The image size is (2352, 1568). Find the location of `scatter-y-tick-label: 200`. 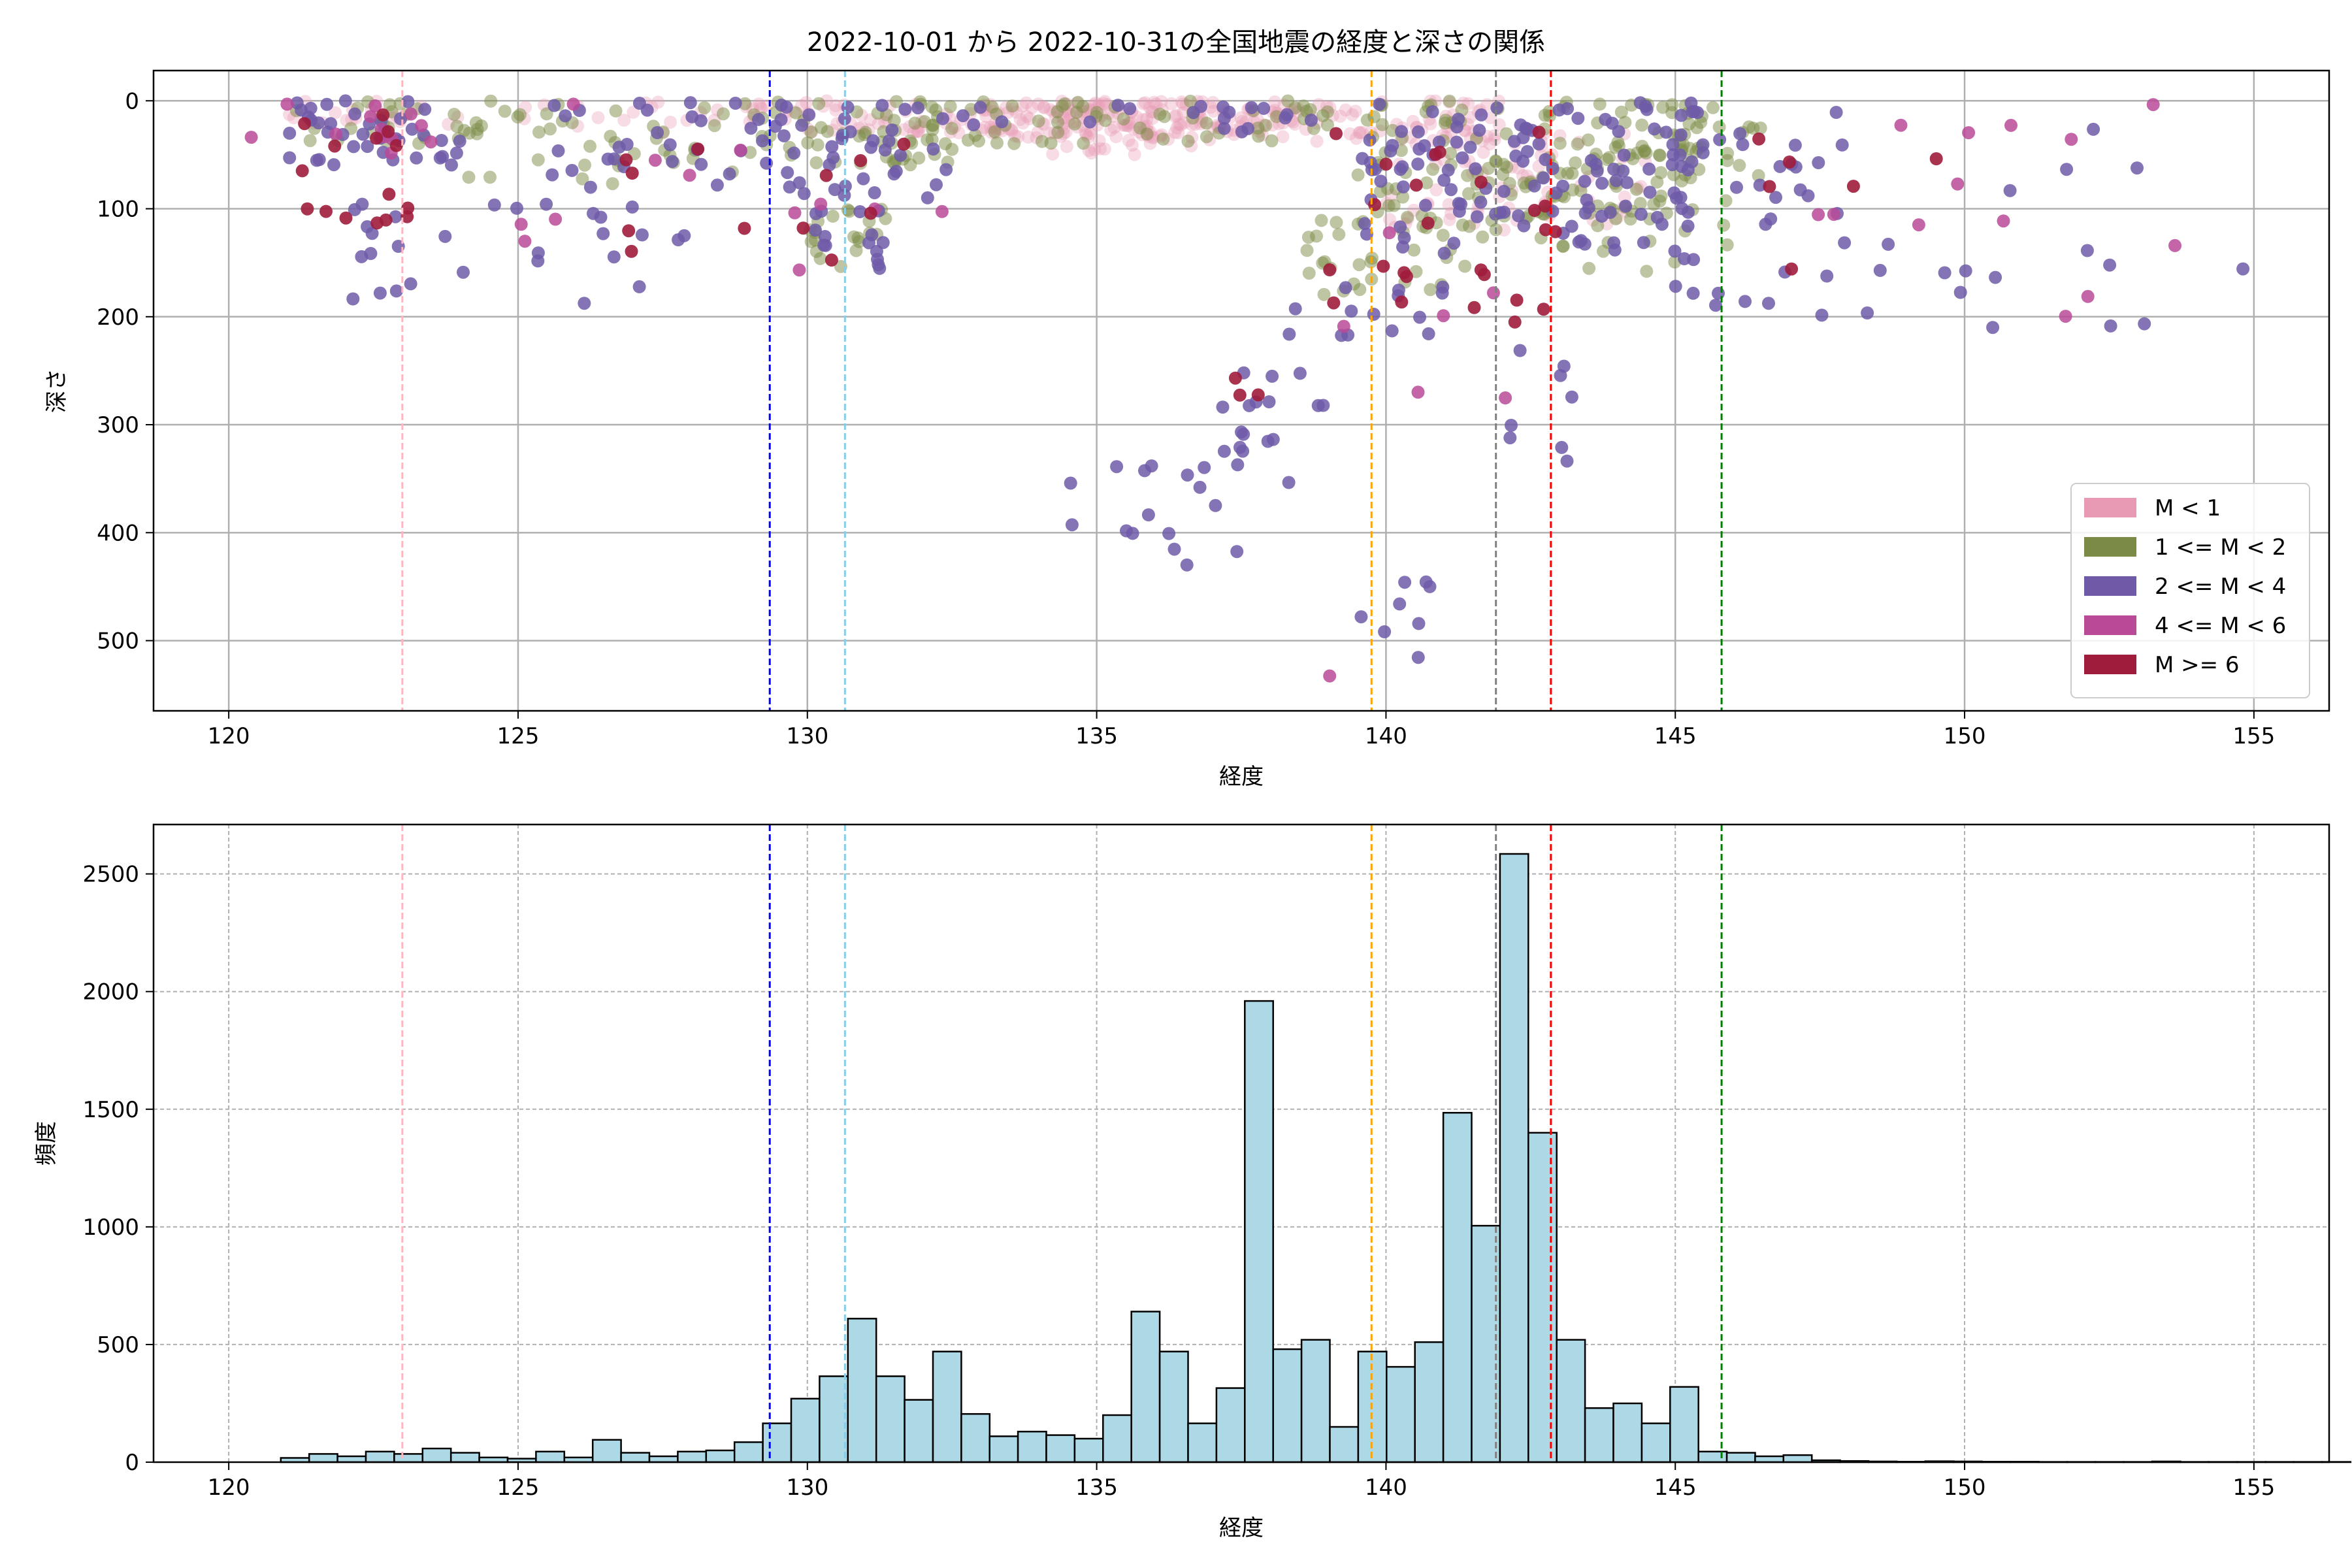

scatter-y-tick-label: 200 is located at coordinates (118, 317).